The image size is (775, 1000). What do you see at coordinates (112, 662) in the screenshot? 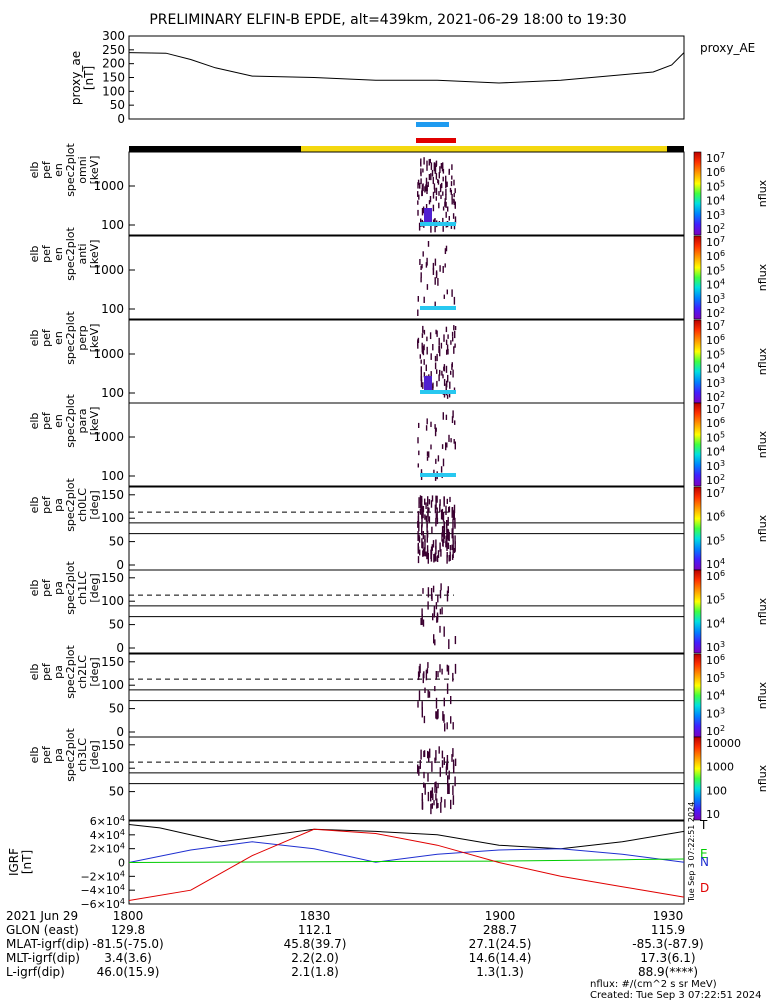
I see `panel-ytick-label: 150` at bounding box center [112, 662].